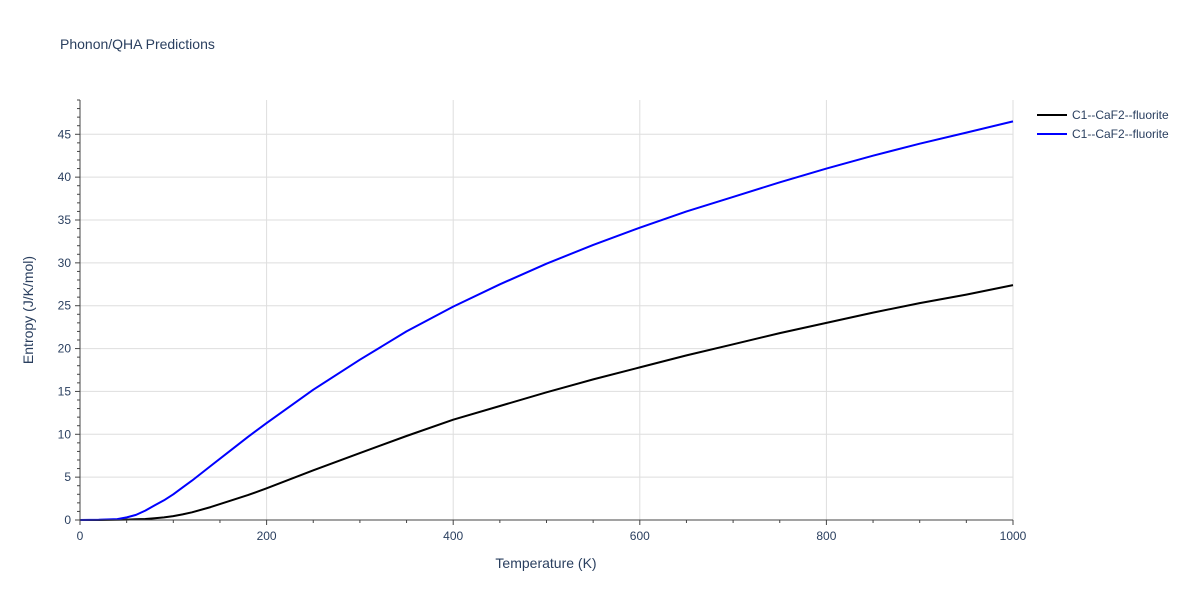  What do you see at coordinates (137, 44) in the screenshot?
I see `chart-title: Phonon/QHA Predictions` at bounding box center [137, 44].